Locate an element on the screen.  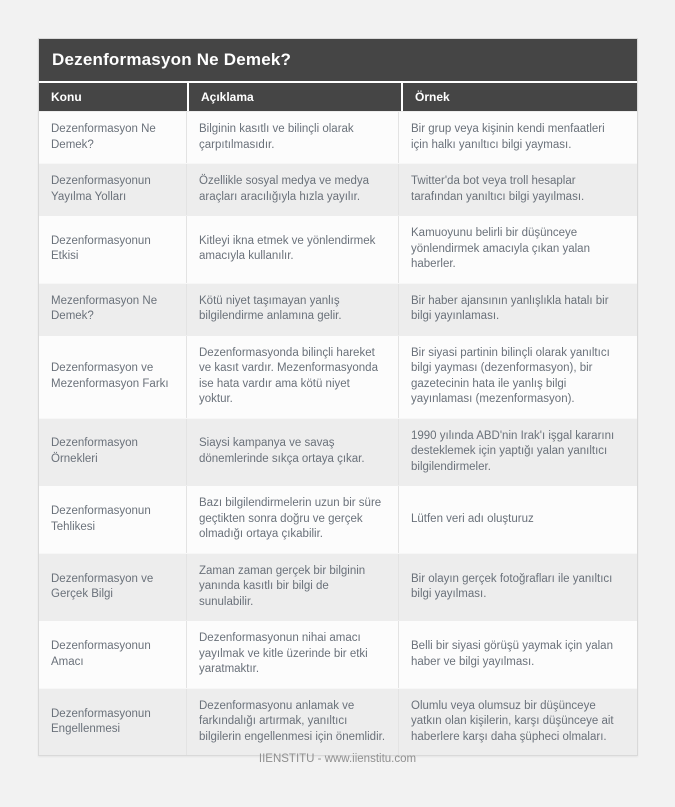
cell-konu: Dezenformasyonun Engellenmesi is located at coordinates (113, 722).